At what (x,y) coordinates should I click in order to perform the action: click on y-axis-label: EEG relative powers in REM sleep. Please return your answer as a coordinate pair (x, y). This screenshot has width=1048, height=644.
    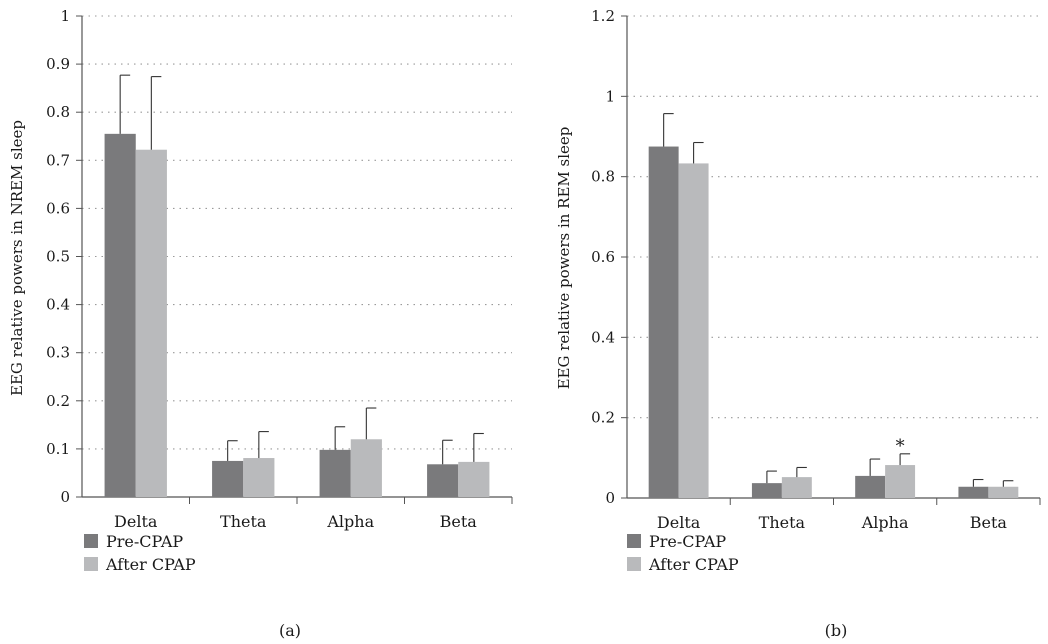
    Looking at the image, I should click on (564, 258).